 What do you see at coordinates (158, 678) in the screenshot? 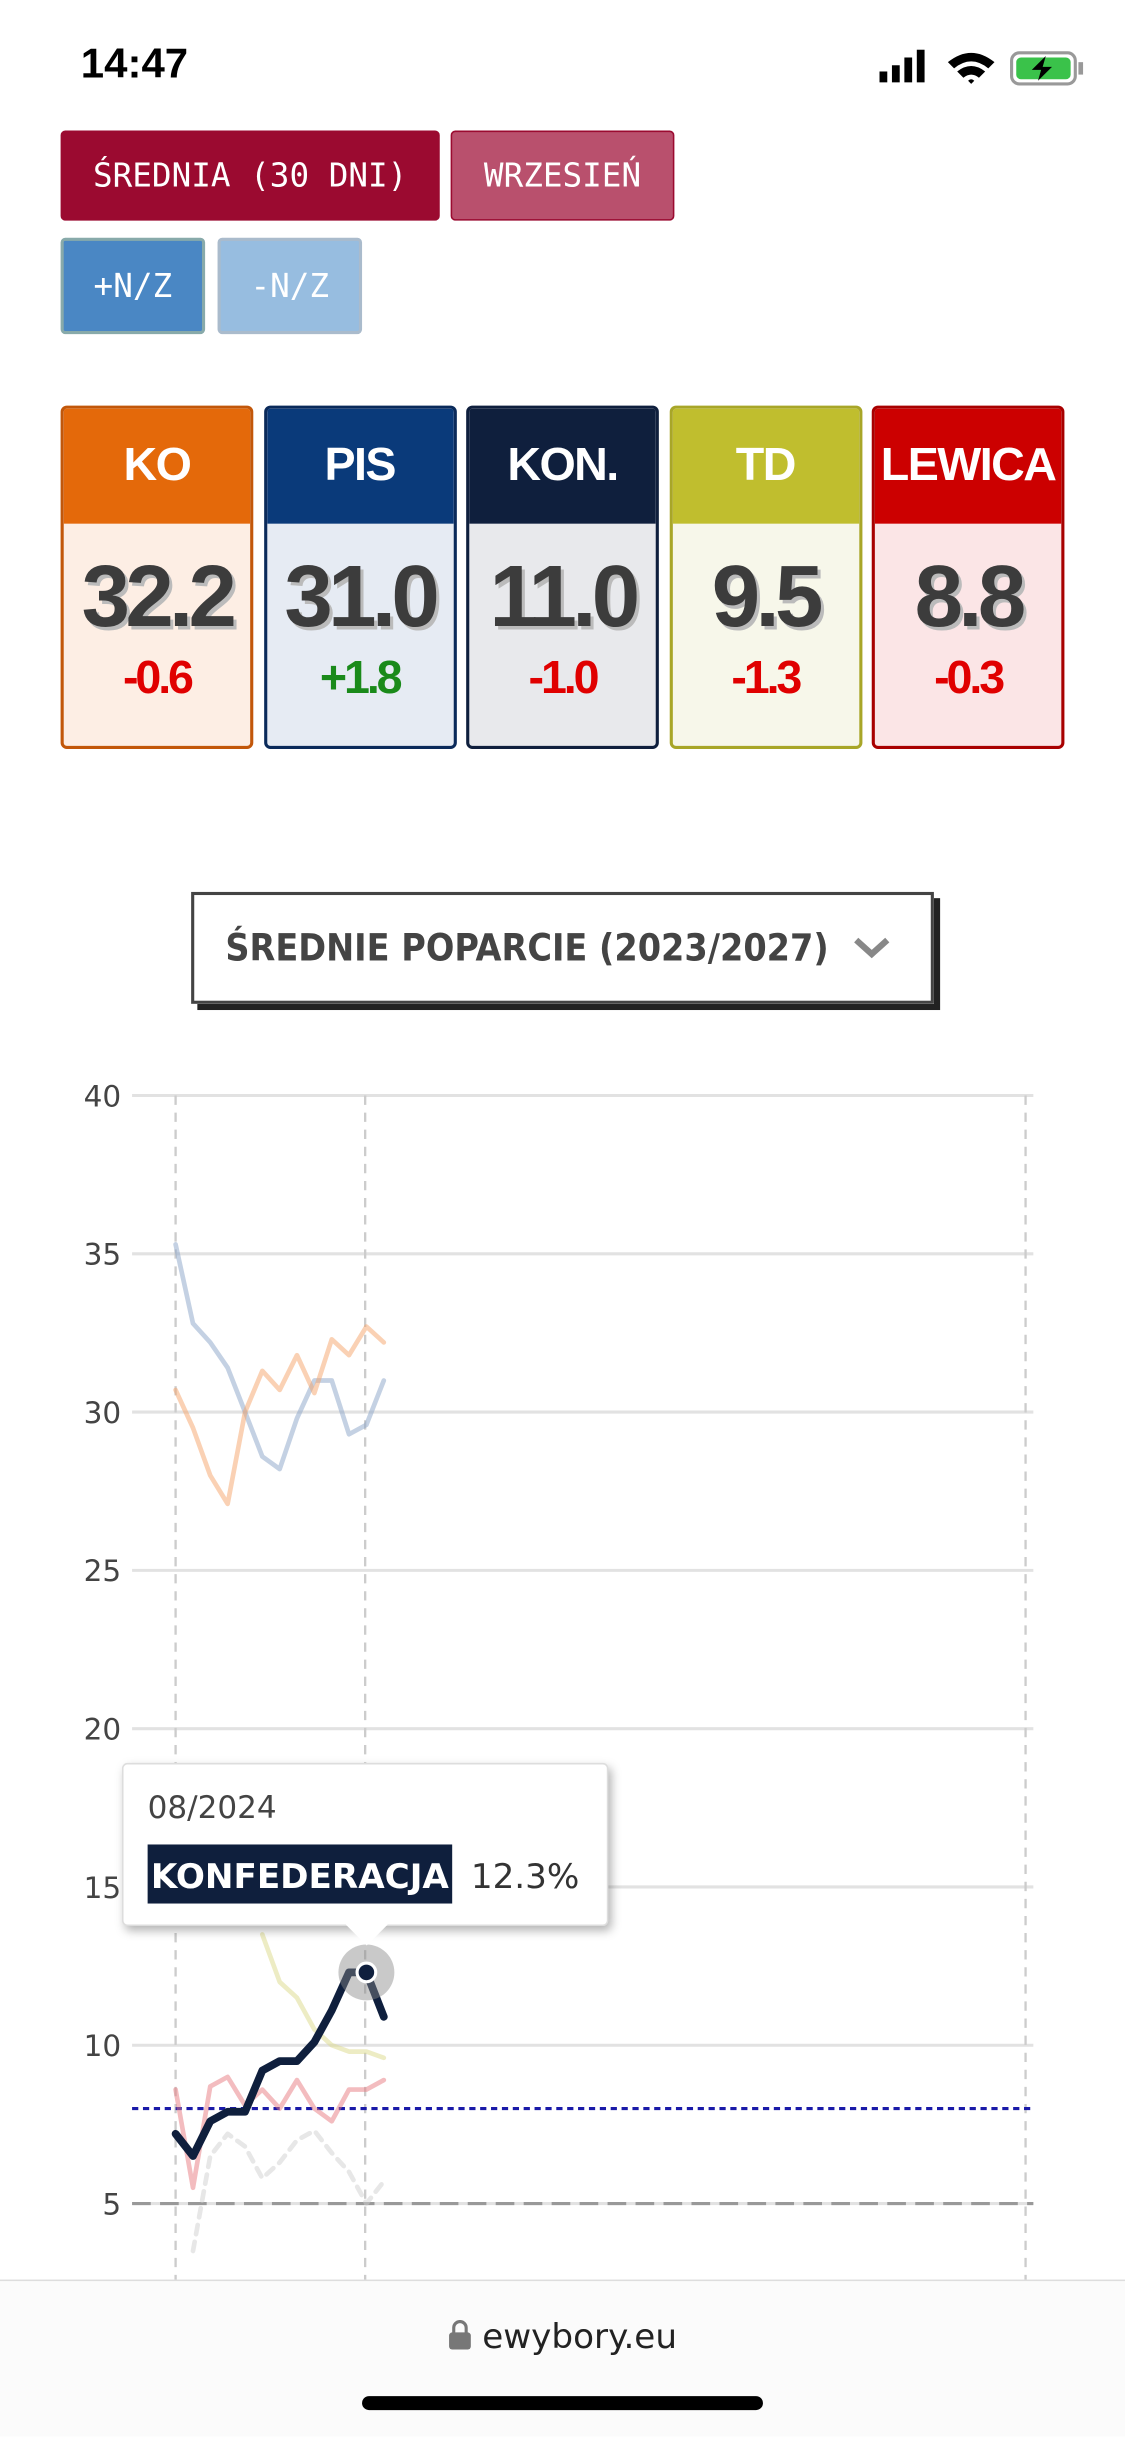
I see `party-change: -0.6` at bounding box center [158, 678].